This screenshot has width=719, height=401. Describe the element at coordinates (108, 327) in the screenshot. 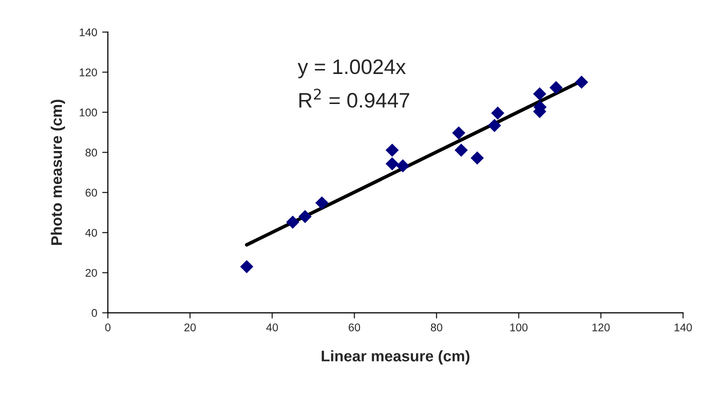

I see `x-tick-label: 0` at that location.